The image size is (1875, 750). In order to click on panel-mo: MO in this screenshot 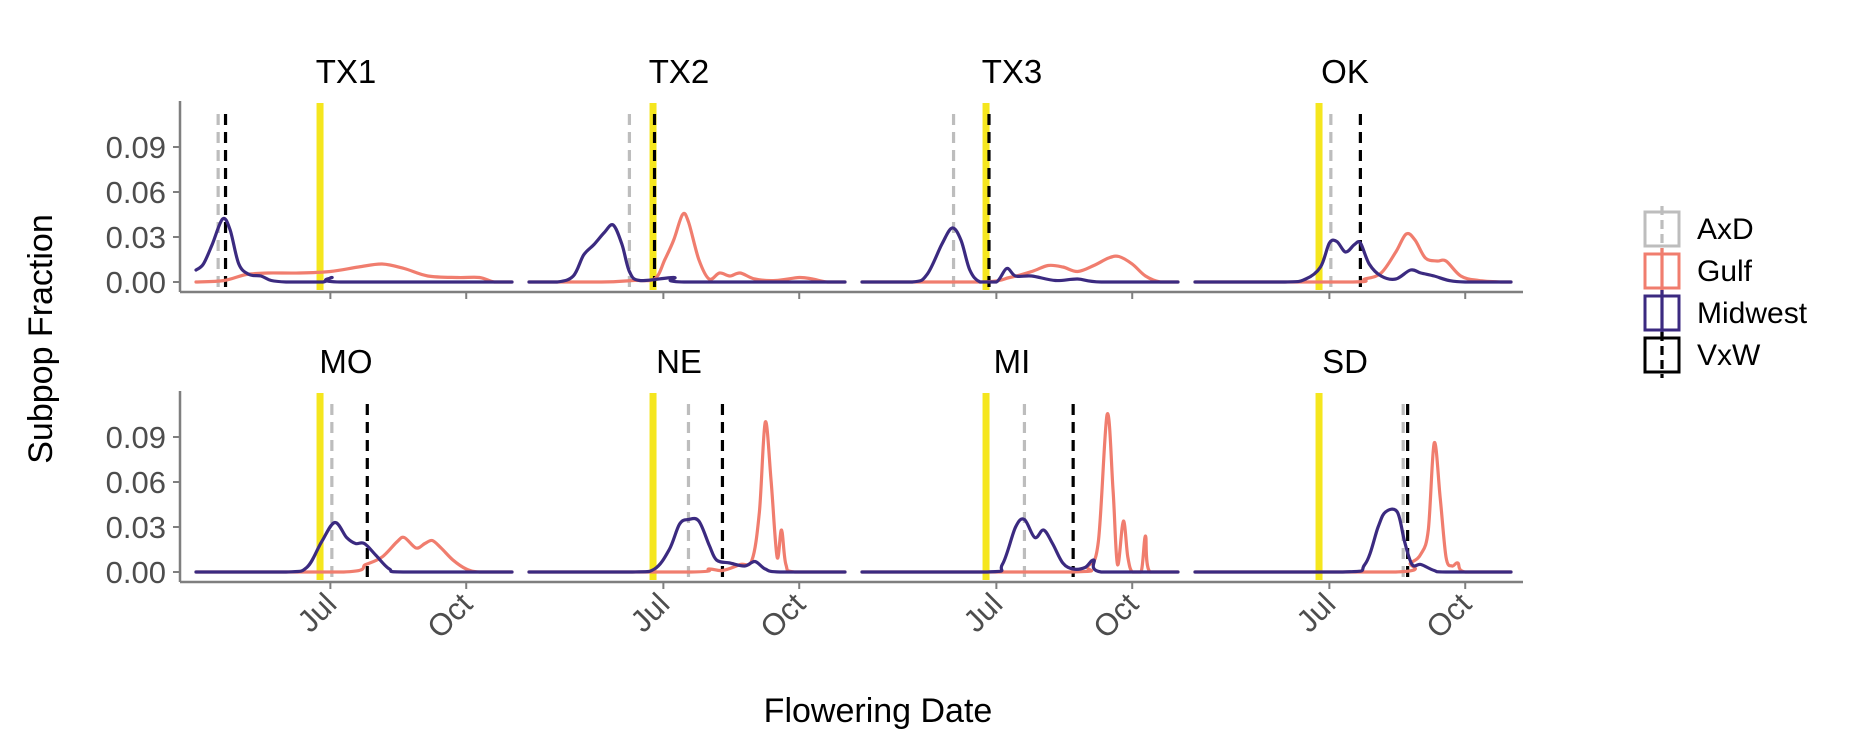, I will do `click(354, 461)`.